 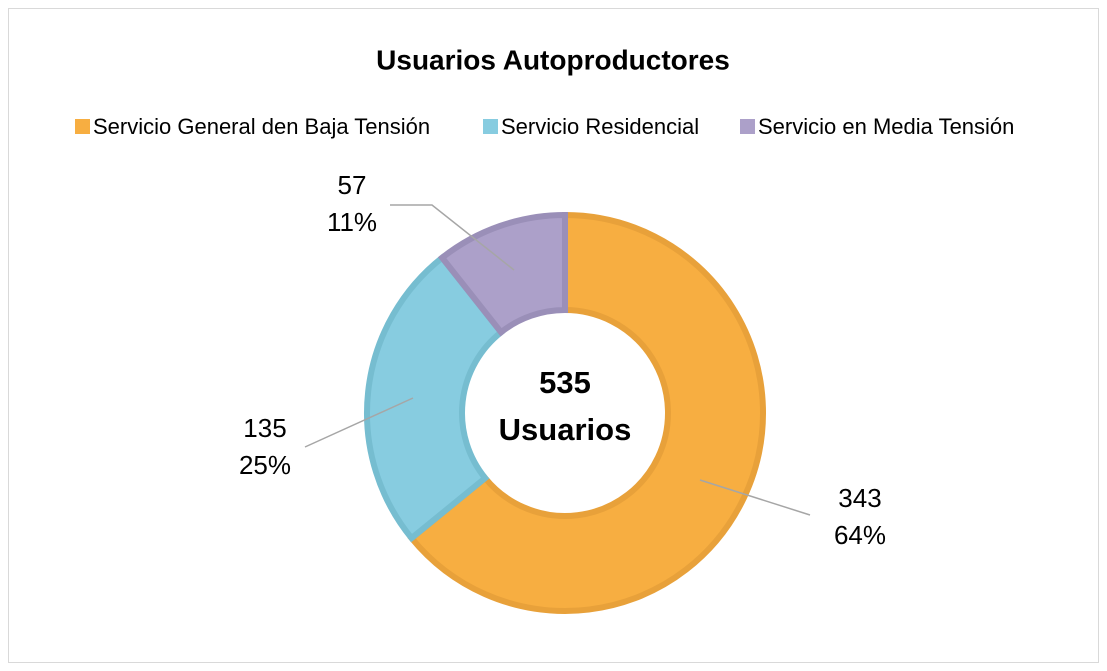 I want to click on data-label: 57, so click(x=352, y=185).